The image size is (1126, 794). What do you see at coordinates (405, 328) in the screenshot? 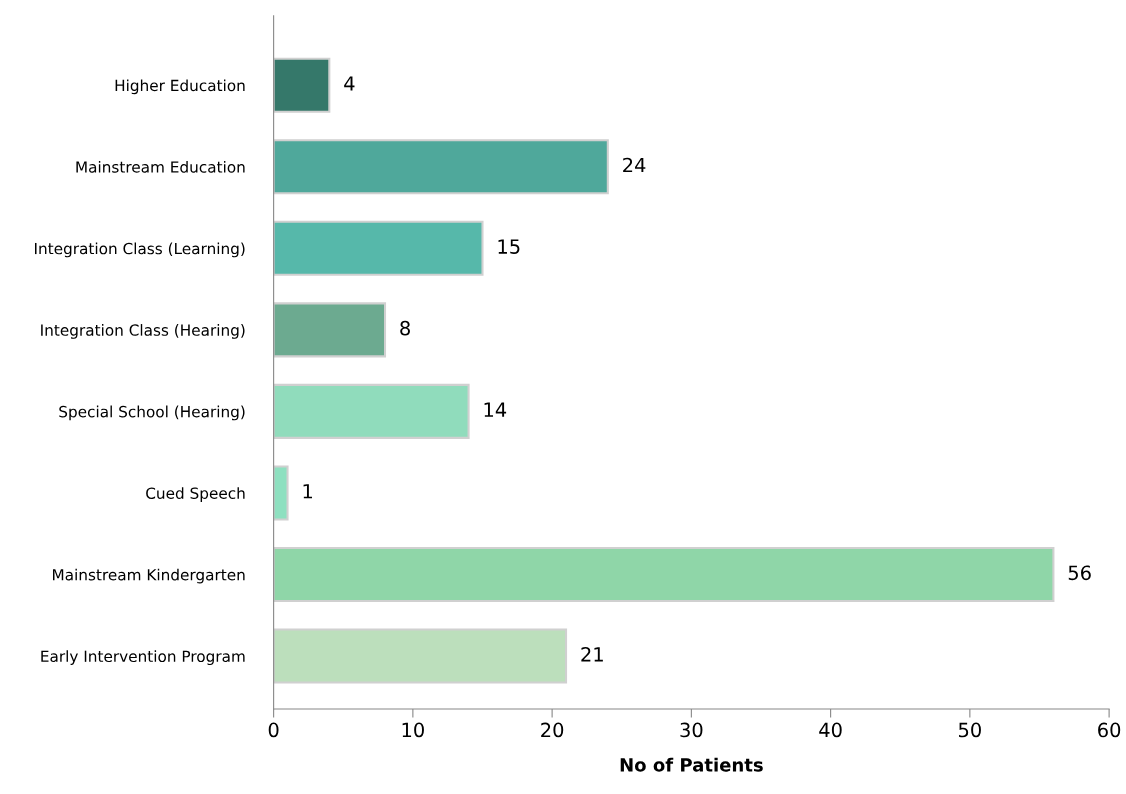
I see `data-label: 8` at bounding box center [405, 328].